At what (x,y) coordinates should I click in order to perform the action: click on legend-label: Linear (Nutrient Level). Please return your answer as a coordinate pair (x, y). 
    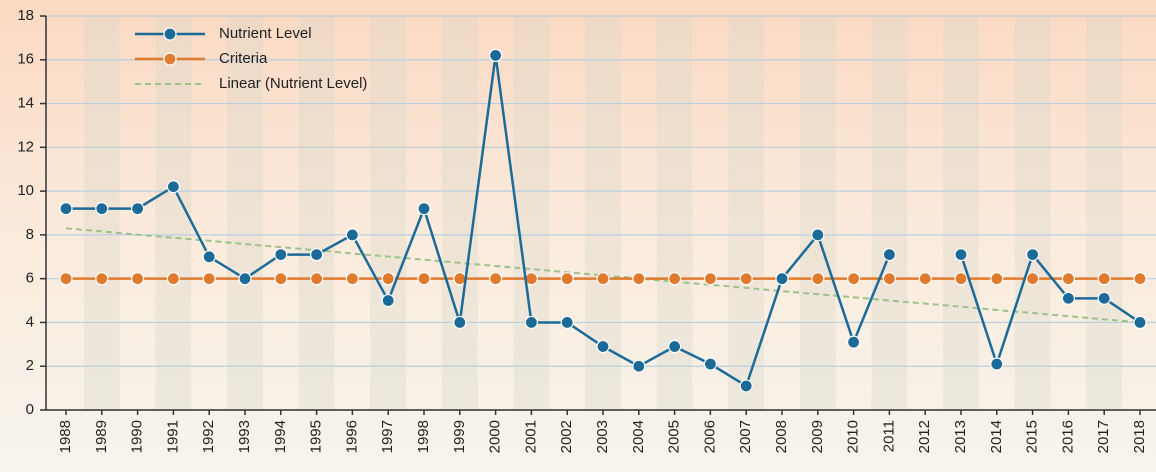
    Looking at the image, I should click on (293, 83).